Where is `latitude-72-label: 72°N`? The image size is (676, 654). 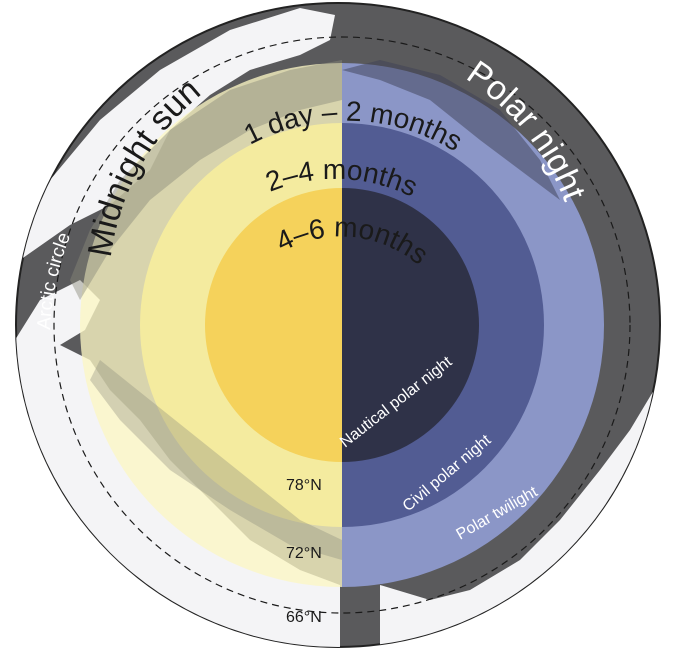
latitude-72-label: 72°N is located at coordinates (304, 553).